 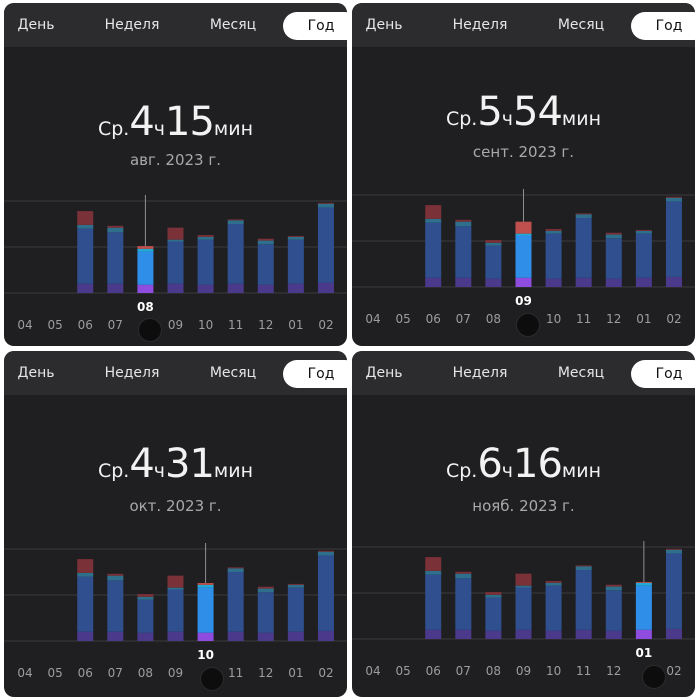 I want to click on x-tick-label: 01, so click(x=643, y=319).